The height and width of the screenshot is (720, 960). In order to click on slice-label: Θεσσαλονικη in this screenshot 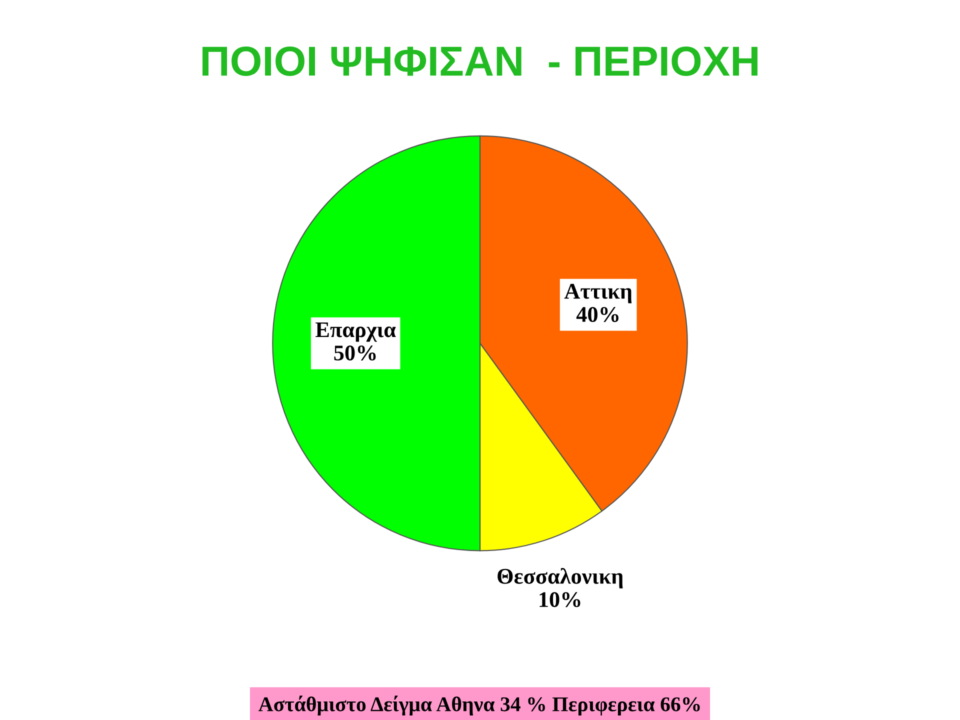, I will do `click(560, 578)`.